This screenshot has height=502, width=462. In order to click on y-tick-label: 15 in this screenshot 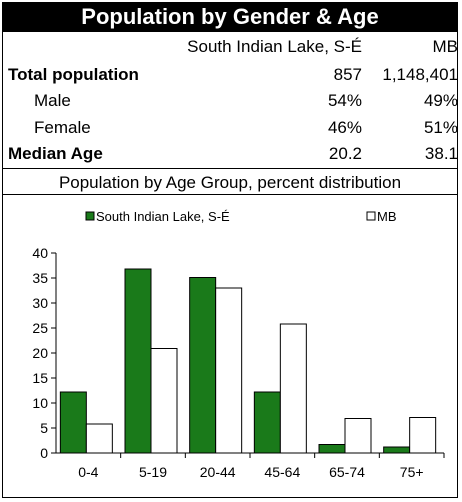, I will do `click(40, 378)`.